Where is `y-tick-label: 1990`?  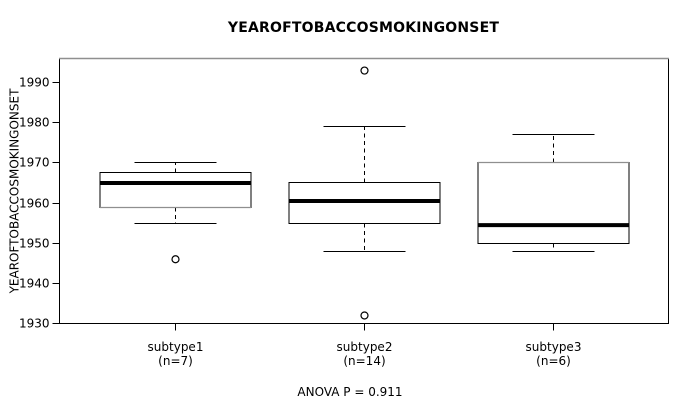 y-tick-label: 1990 is located at coordinates (34, 83).